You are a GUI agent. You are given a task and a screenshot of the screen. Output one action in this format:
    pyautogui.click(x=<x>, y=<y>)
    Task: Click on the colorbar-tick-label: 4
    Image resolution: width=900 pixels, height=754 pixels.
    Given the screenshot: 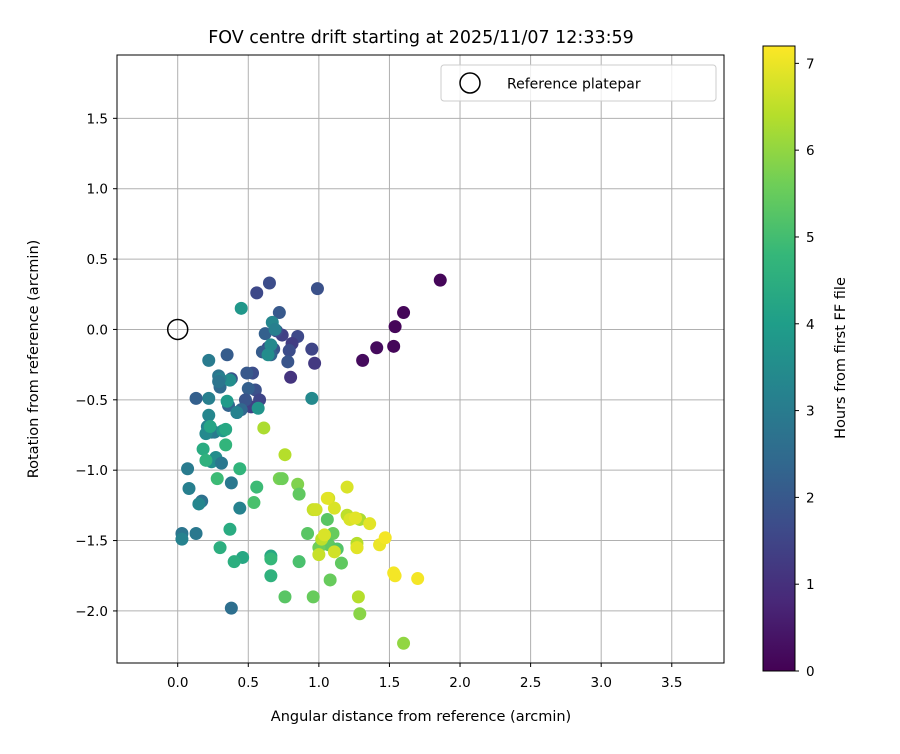 What is the action you would take?
    pyautogui.click(x=810, y=325)
    